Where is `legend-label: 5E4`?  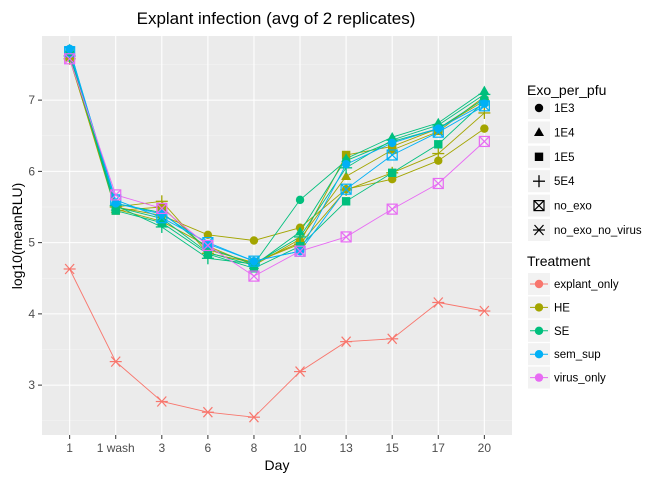
legend-label: 5E4 is located at coordinates (564, 182).